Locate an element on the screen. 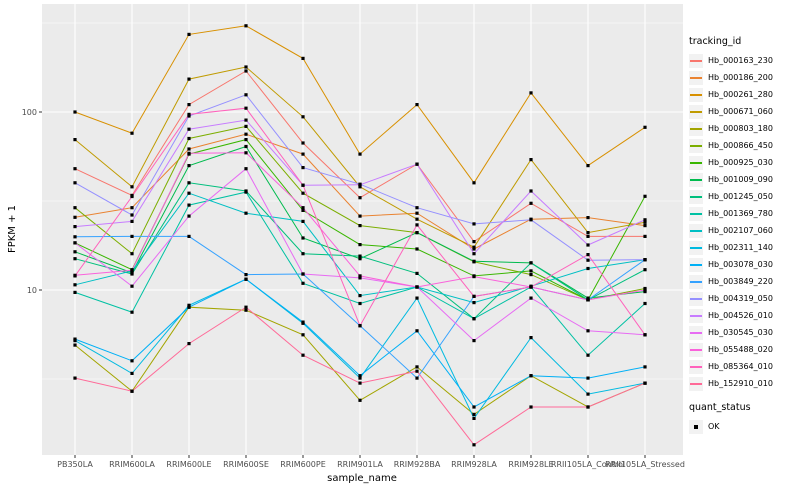 The width and height of the screenshot is (800, 500). legend-item-label: Hb_002311_140 is located at coordinates (740, 247).